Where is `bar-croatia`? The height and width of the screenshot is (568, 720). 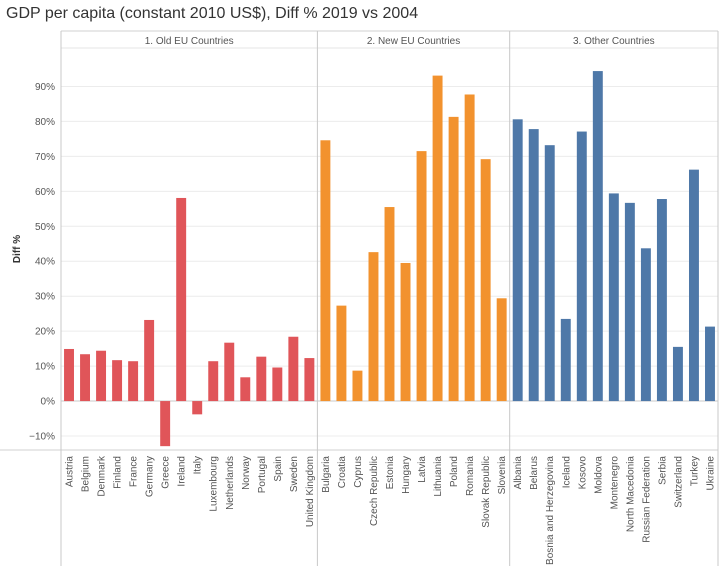
bar-croatia is located at coordinates (341, 353).